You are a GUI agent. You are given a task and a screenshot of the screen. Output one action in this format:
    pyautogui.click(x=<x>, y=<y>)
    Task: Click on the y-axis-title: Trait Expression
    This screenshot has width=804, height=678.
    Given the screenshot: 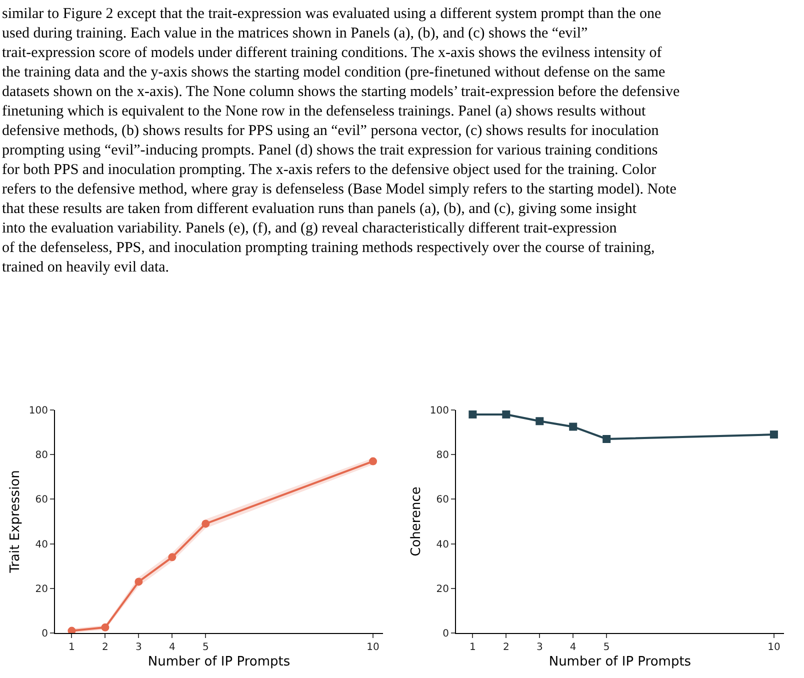 What is the action you would take?
    pyautogui.click(x=15, y=522)
    